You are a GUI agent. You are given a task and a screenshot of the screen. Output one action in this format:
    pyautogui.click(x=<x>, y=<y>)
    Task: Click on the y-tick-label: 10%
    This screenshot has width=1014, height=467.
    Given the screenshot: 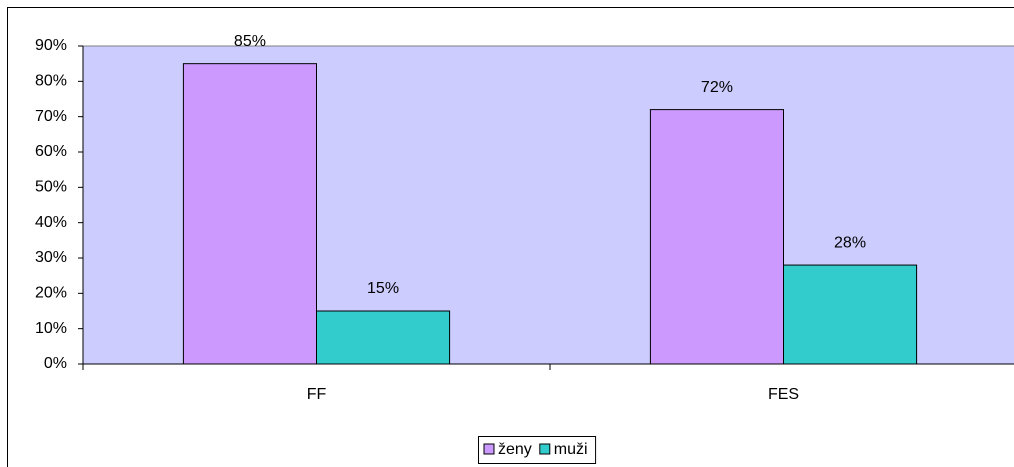 What is the action you would take?
    pyautogui.click(x=51, y=328)
    